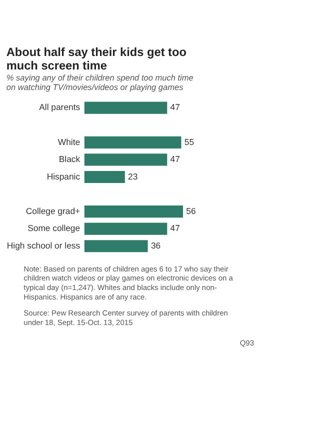 The image size is (310, 438). I want to click on data-label: 23, so click(133, 176).